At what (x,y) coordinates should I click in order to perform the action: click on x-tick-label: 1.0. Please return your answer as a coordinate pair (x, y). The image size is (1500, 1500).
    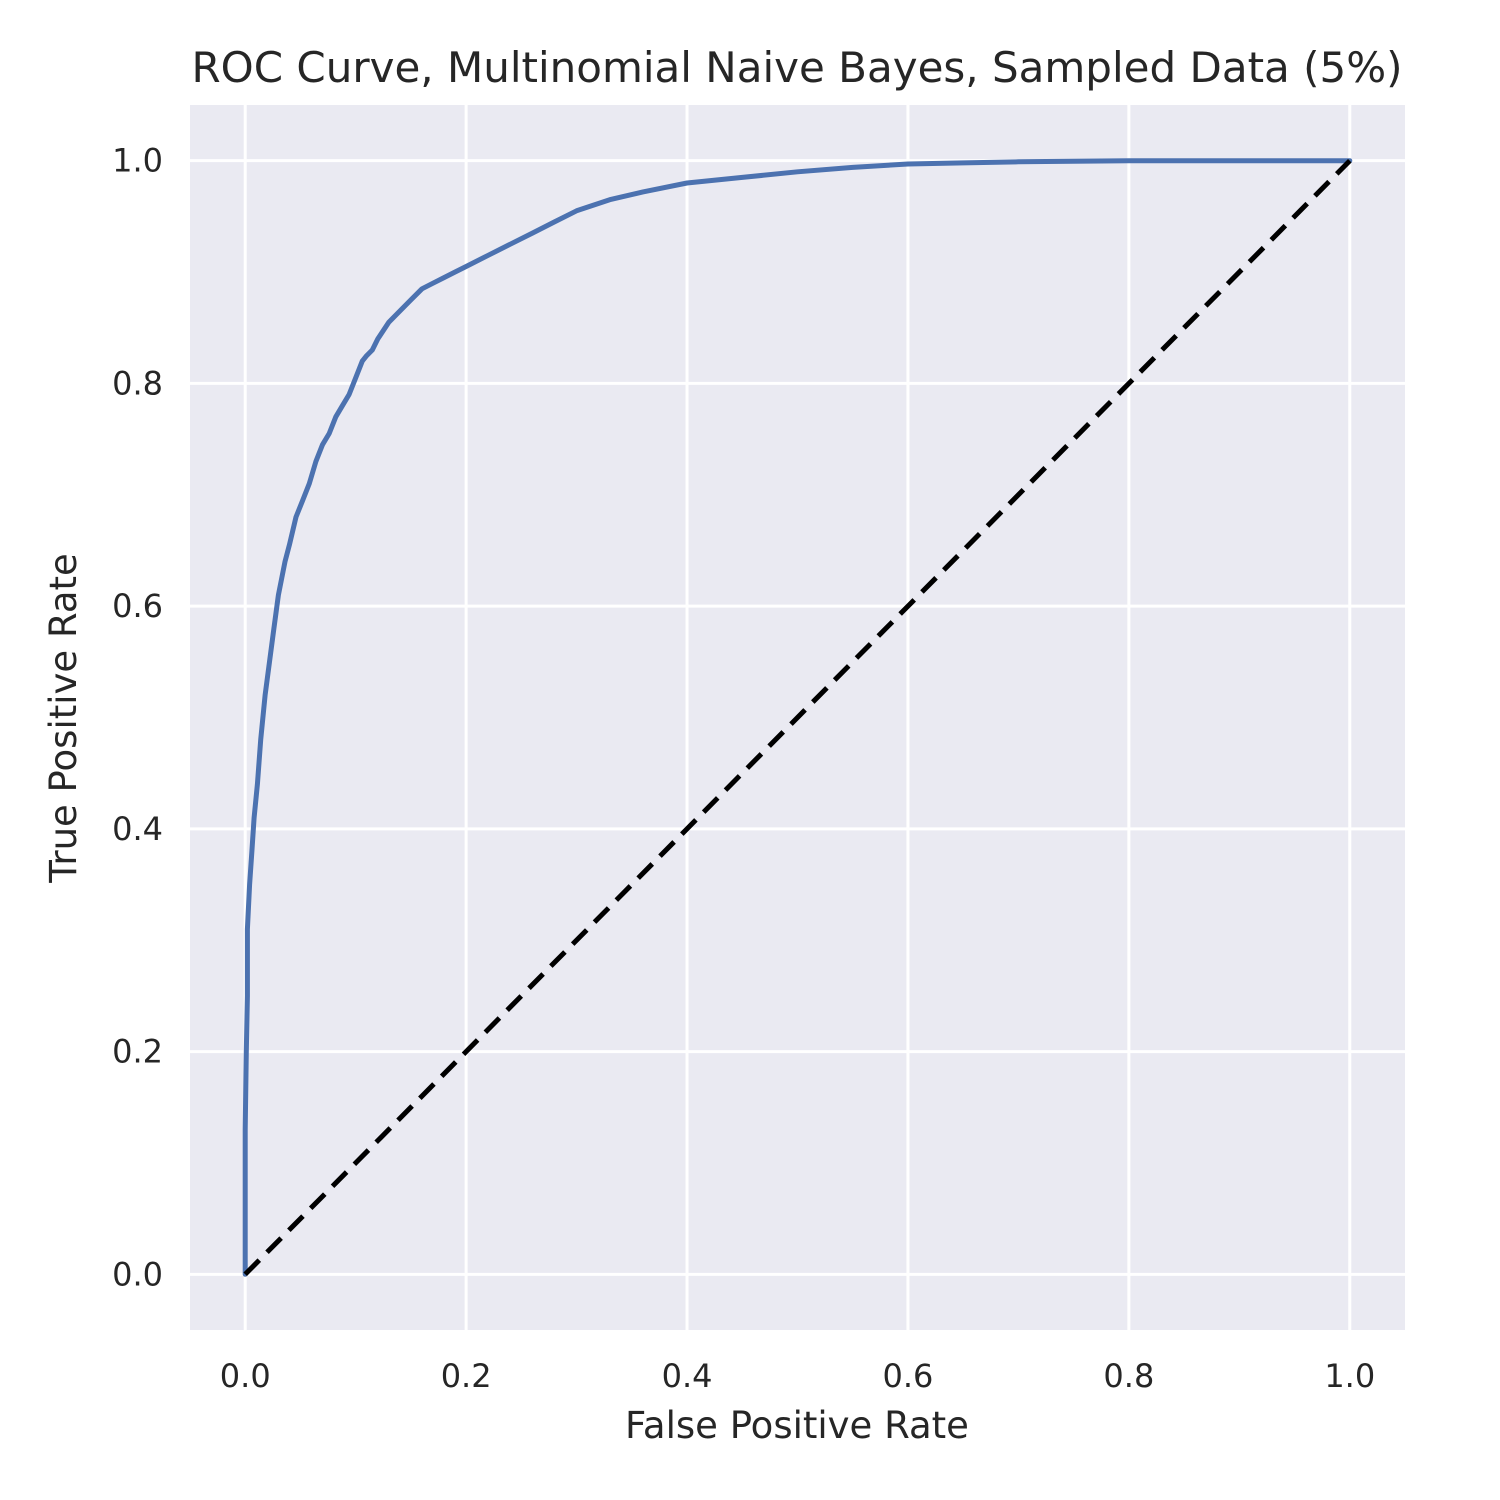
    Looking at the image, I should click on (1349, 1376).